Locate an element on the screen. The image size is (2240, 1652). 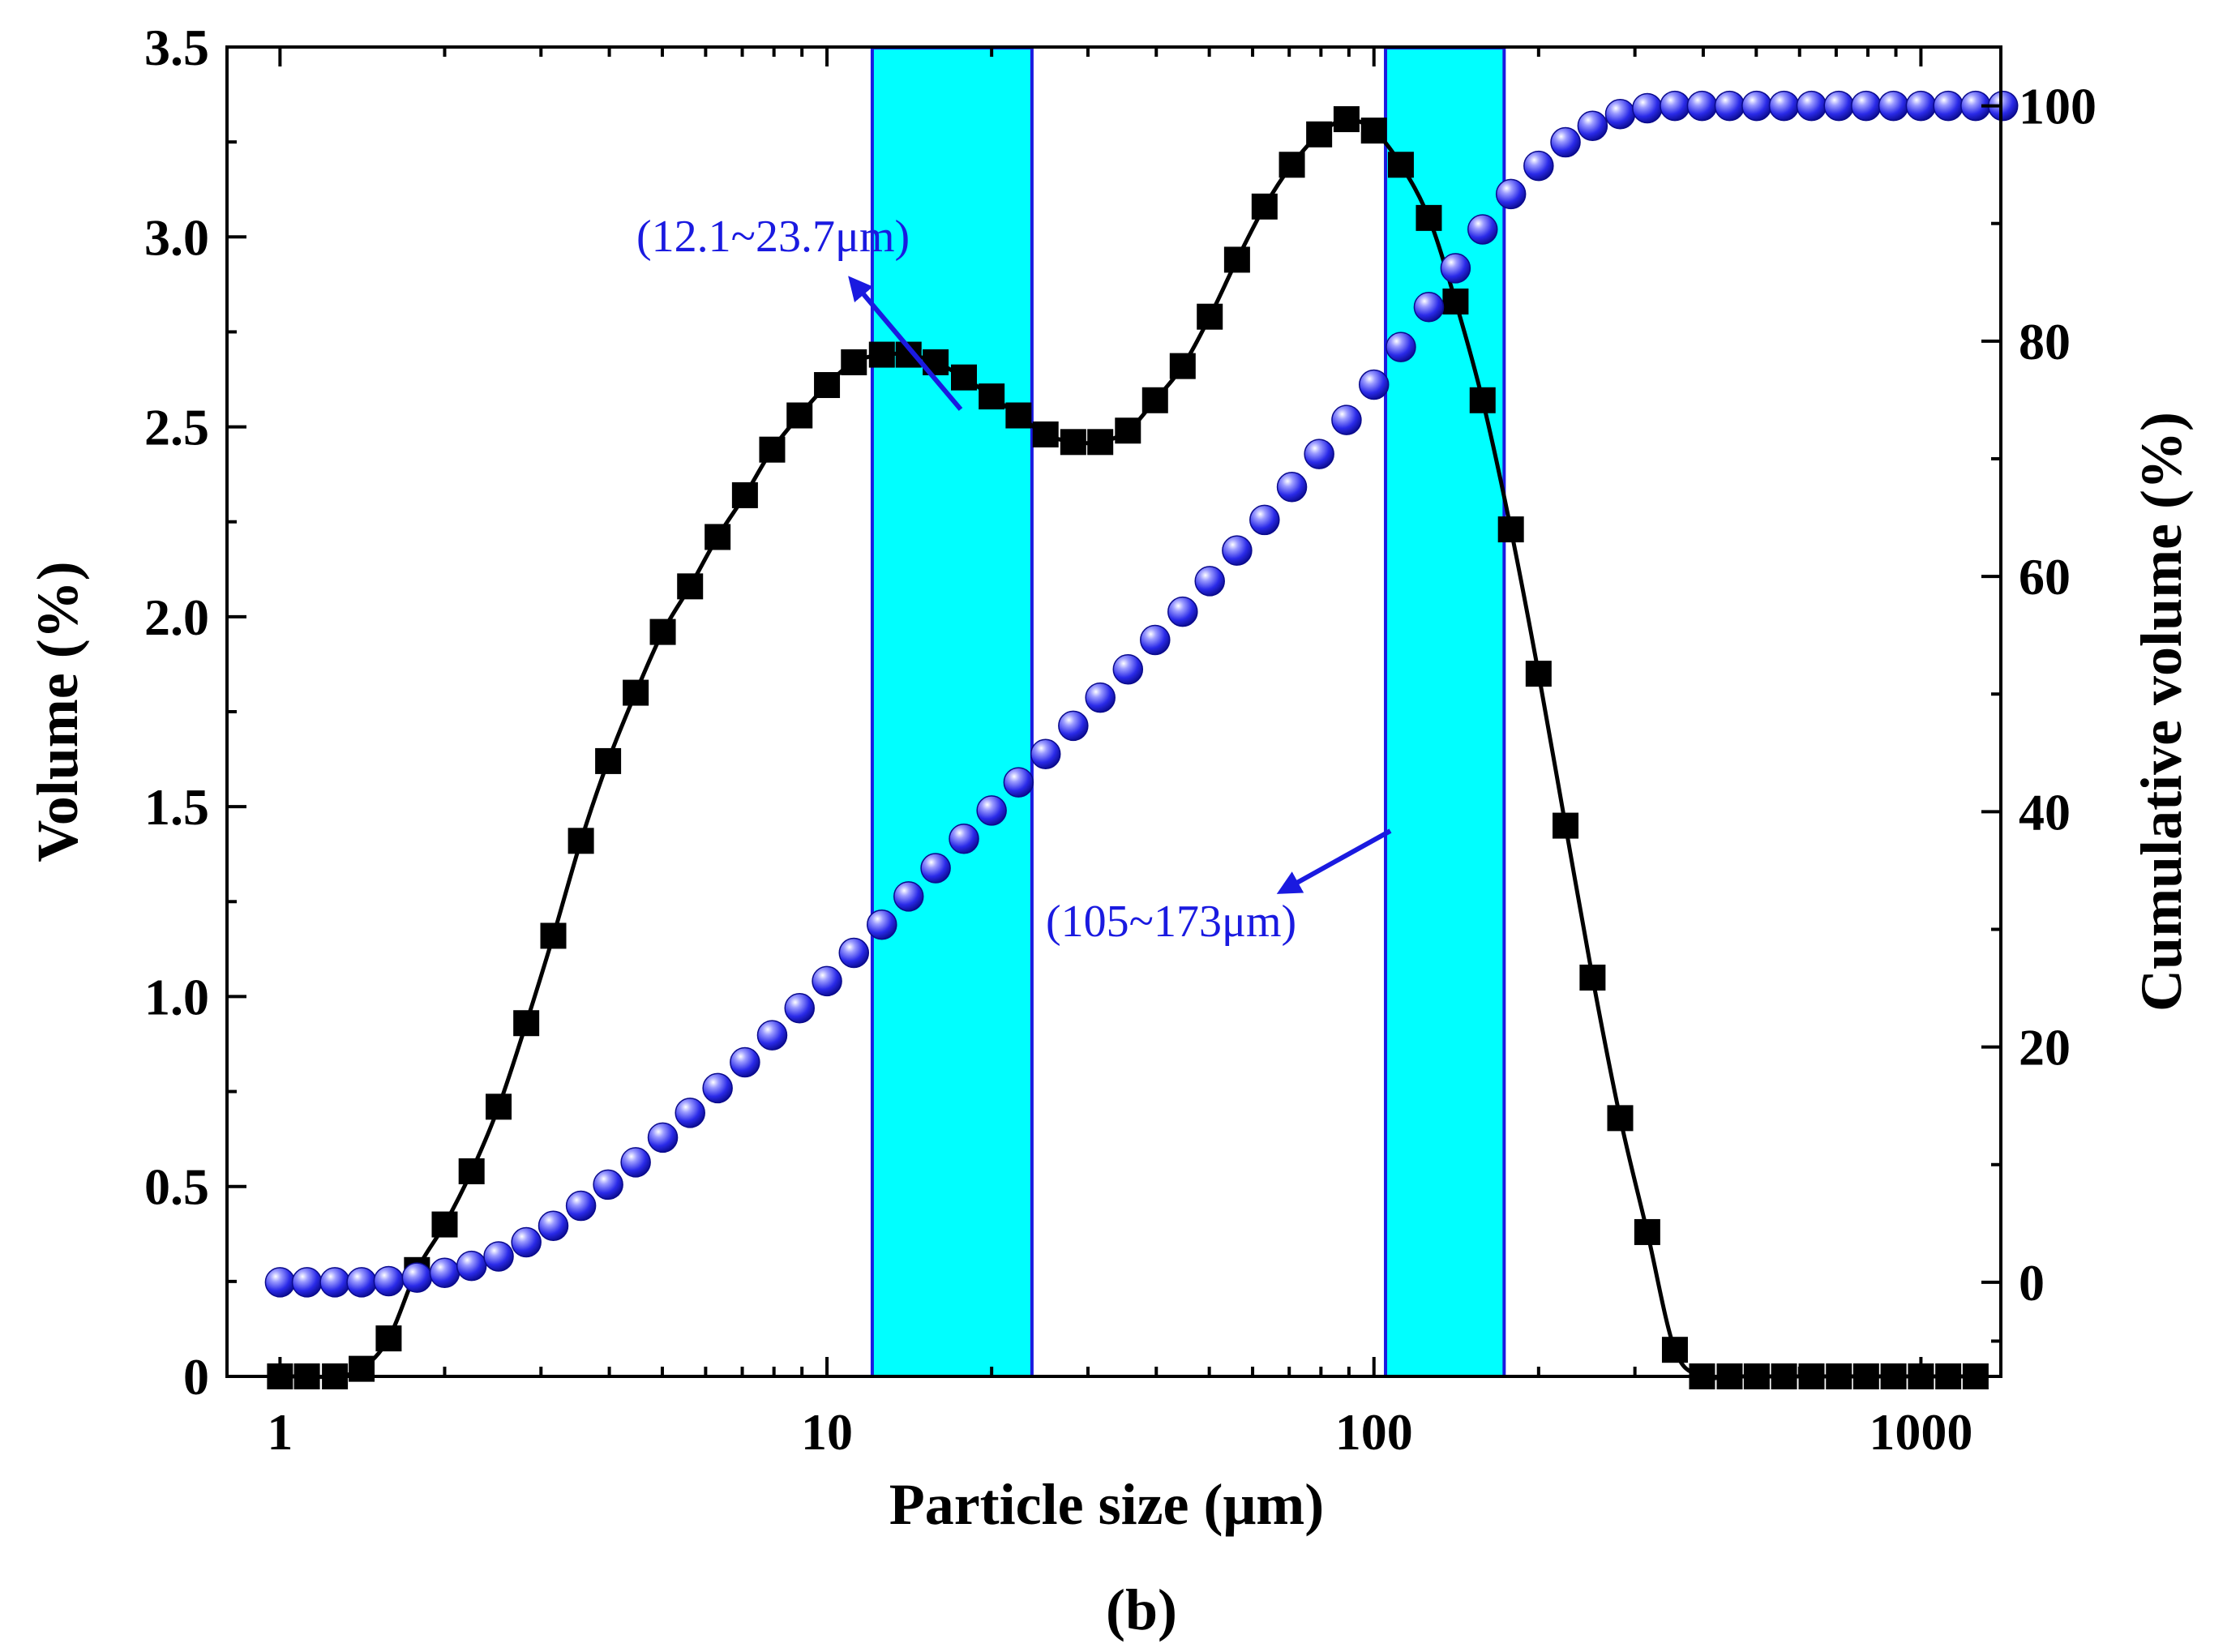
y-right-tick-label: 100 is located at coordinates (2058, 107).